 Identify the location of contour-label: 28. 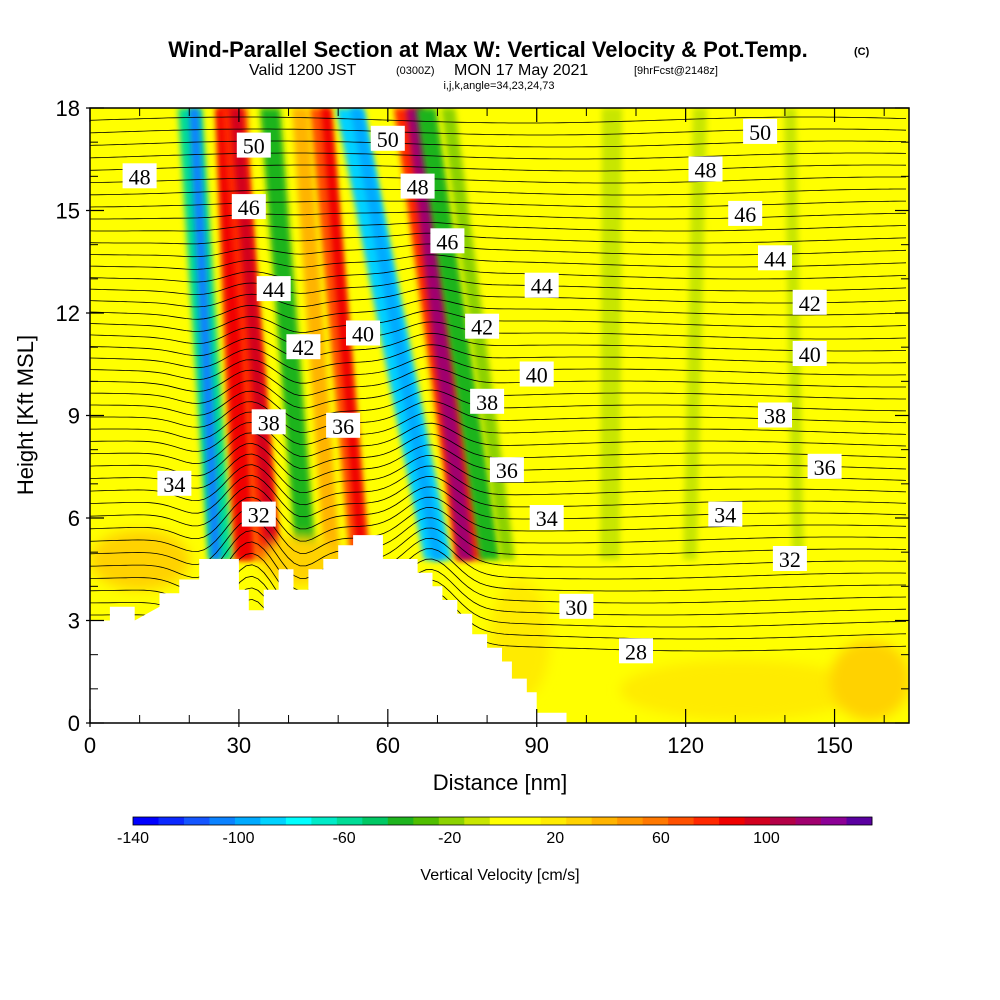
(636, 651).